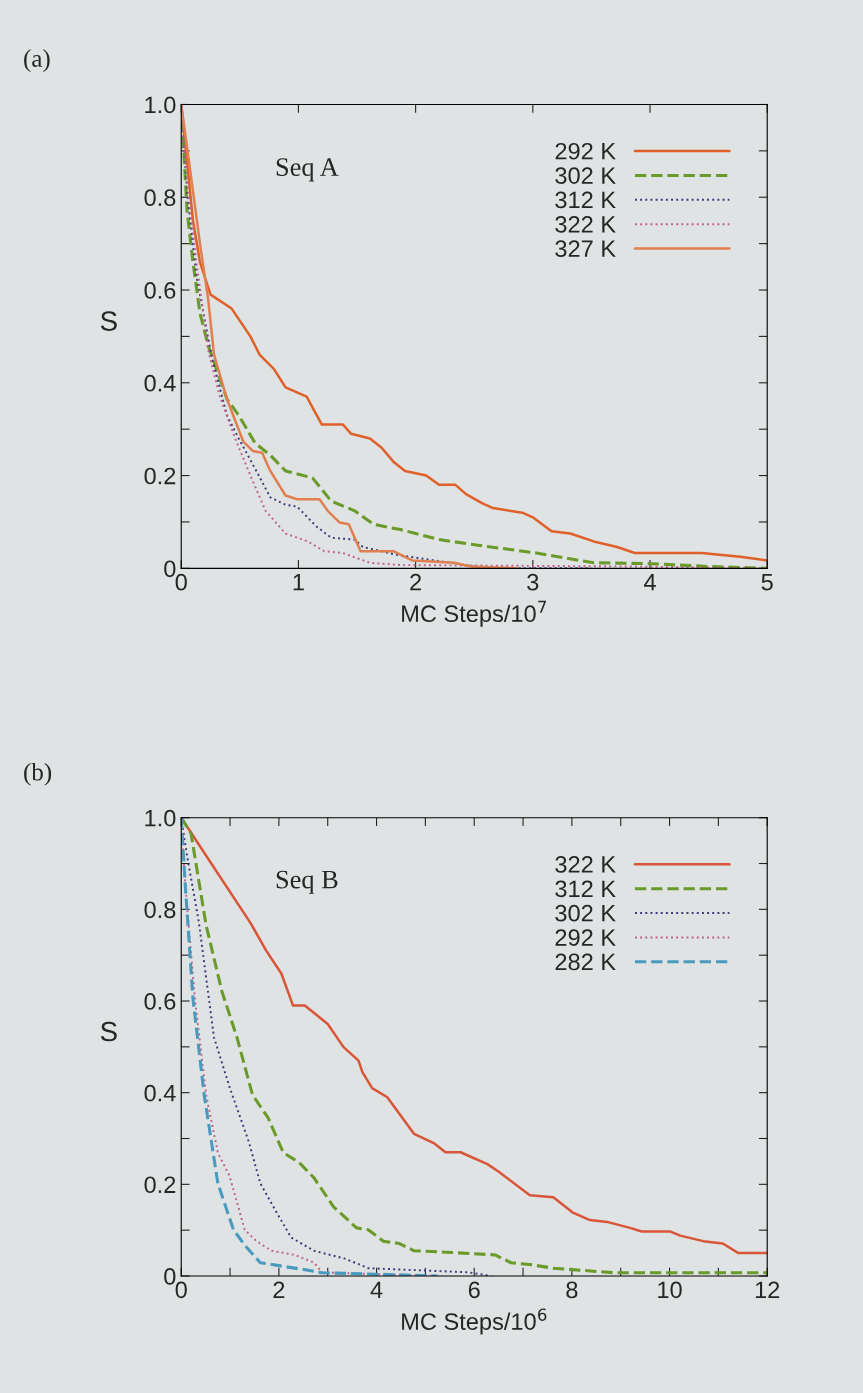 This screenshot has width=863, height=1393. I want to click on chart-title: (a), so click(37, 60).